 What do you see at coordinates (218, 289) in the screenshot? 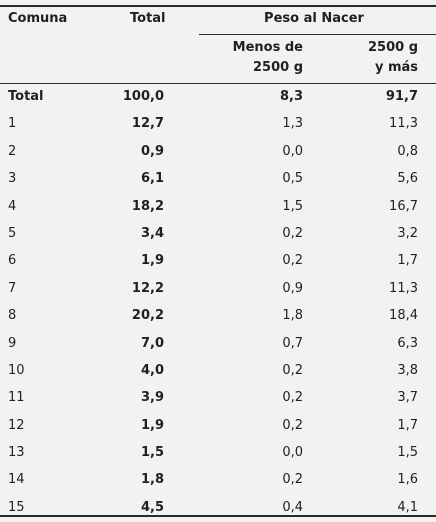
I see `table-row: 7 12,2 0,9 11,3` at bounding box center [218, 289].